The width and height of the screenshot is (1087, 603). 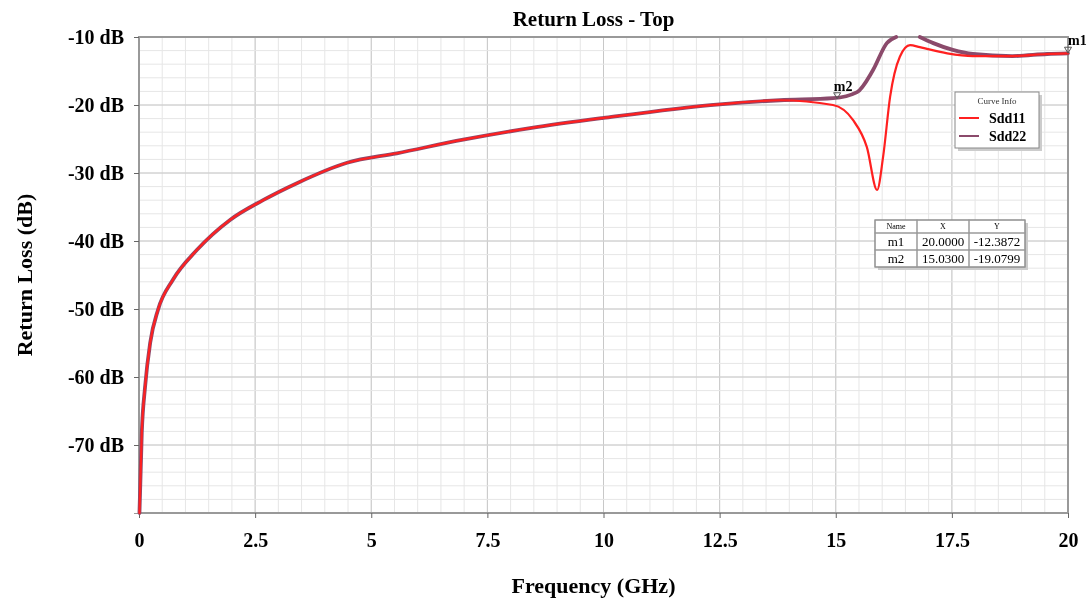 I want to click on x-tick-label: 7.5, so click(x=488, y=540).